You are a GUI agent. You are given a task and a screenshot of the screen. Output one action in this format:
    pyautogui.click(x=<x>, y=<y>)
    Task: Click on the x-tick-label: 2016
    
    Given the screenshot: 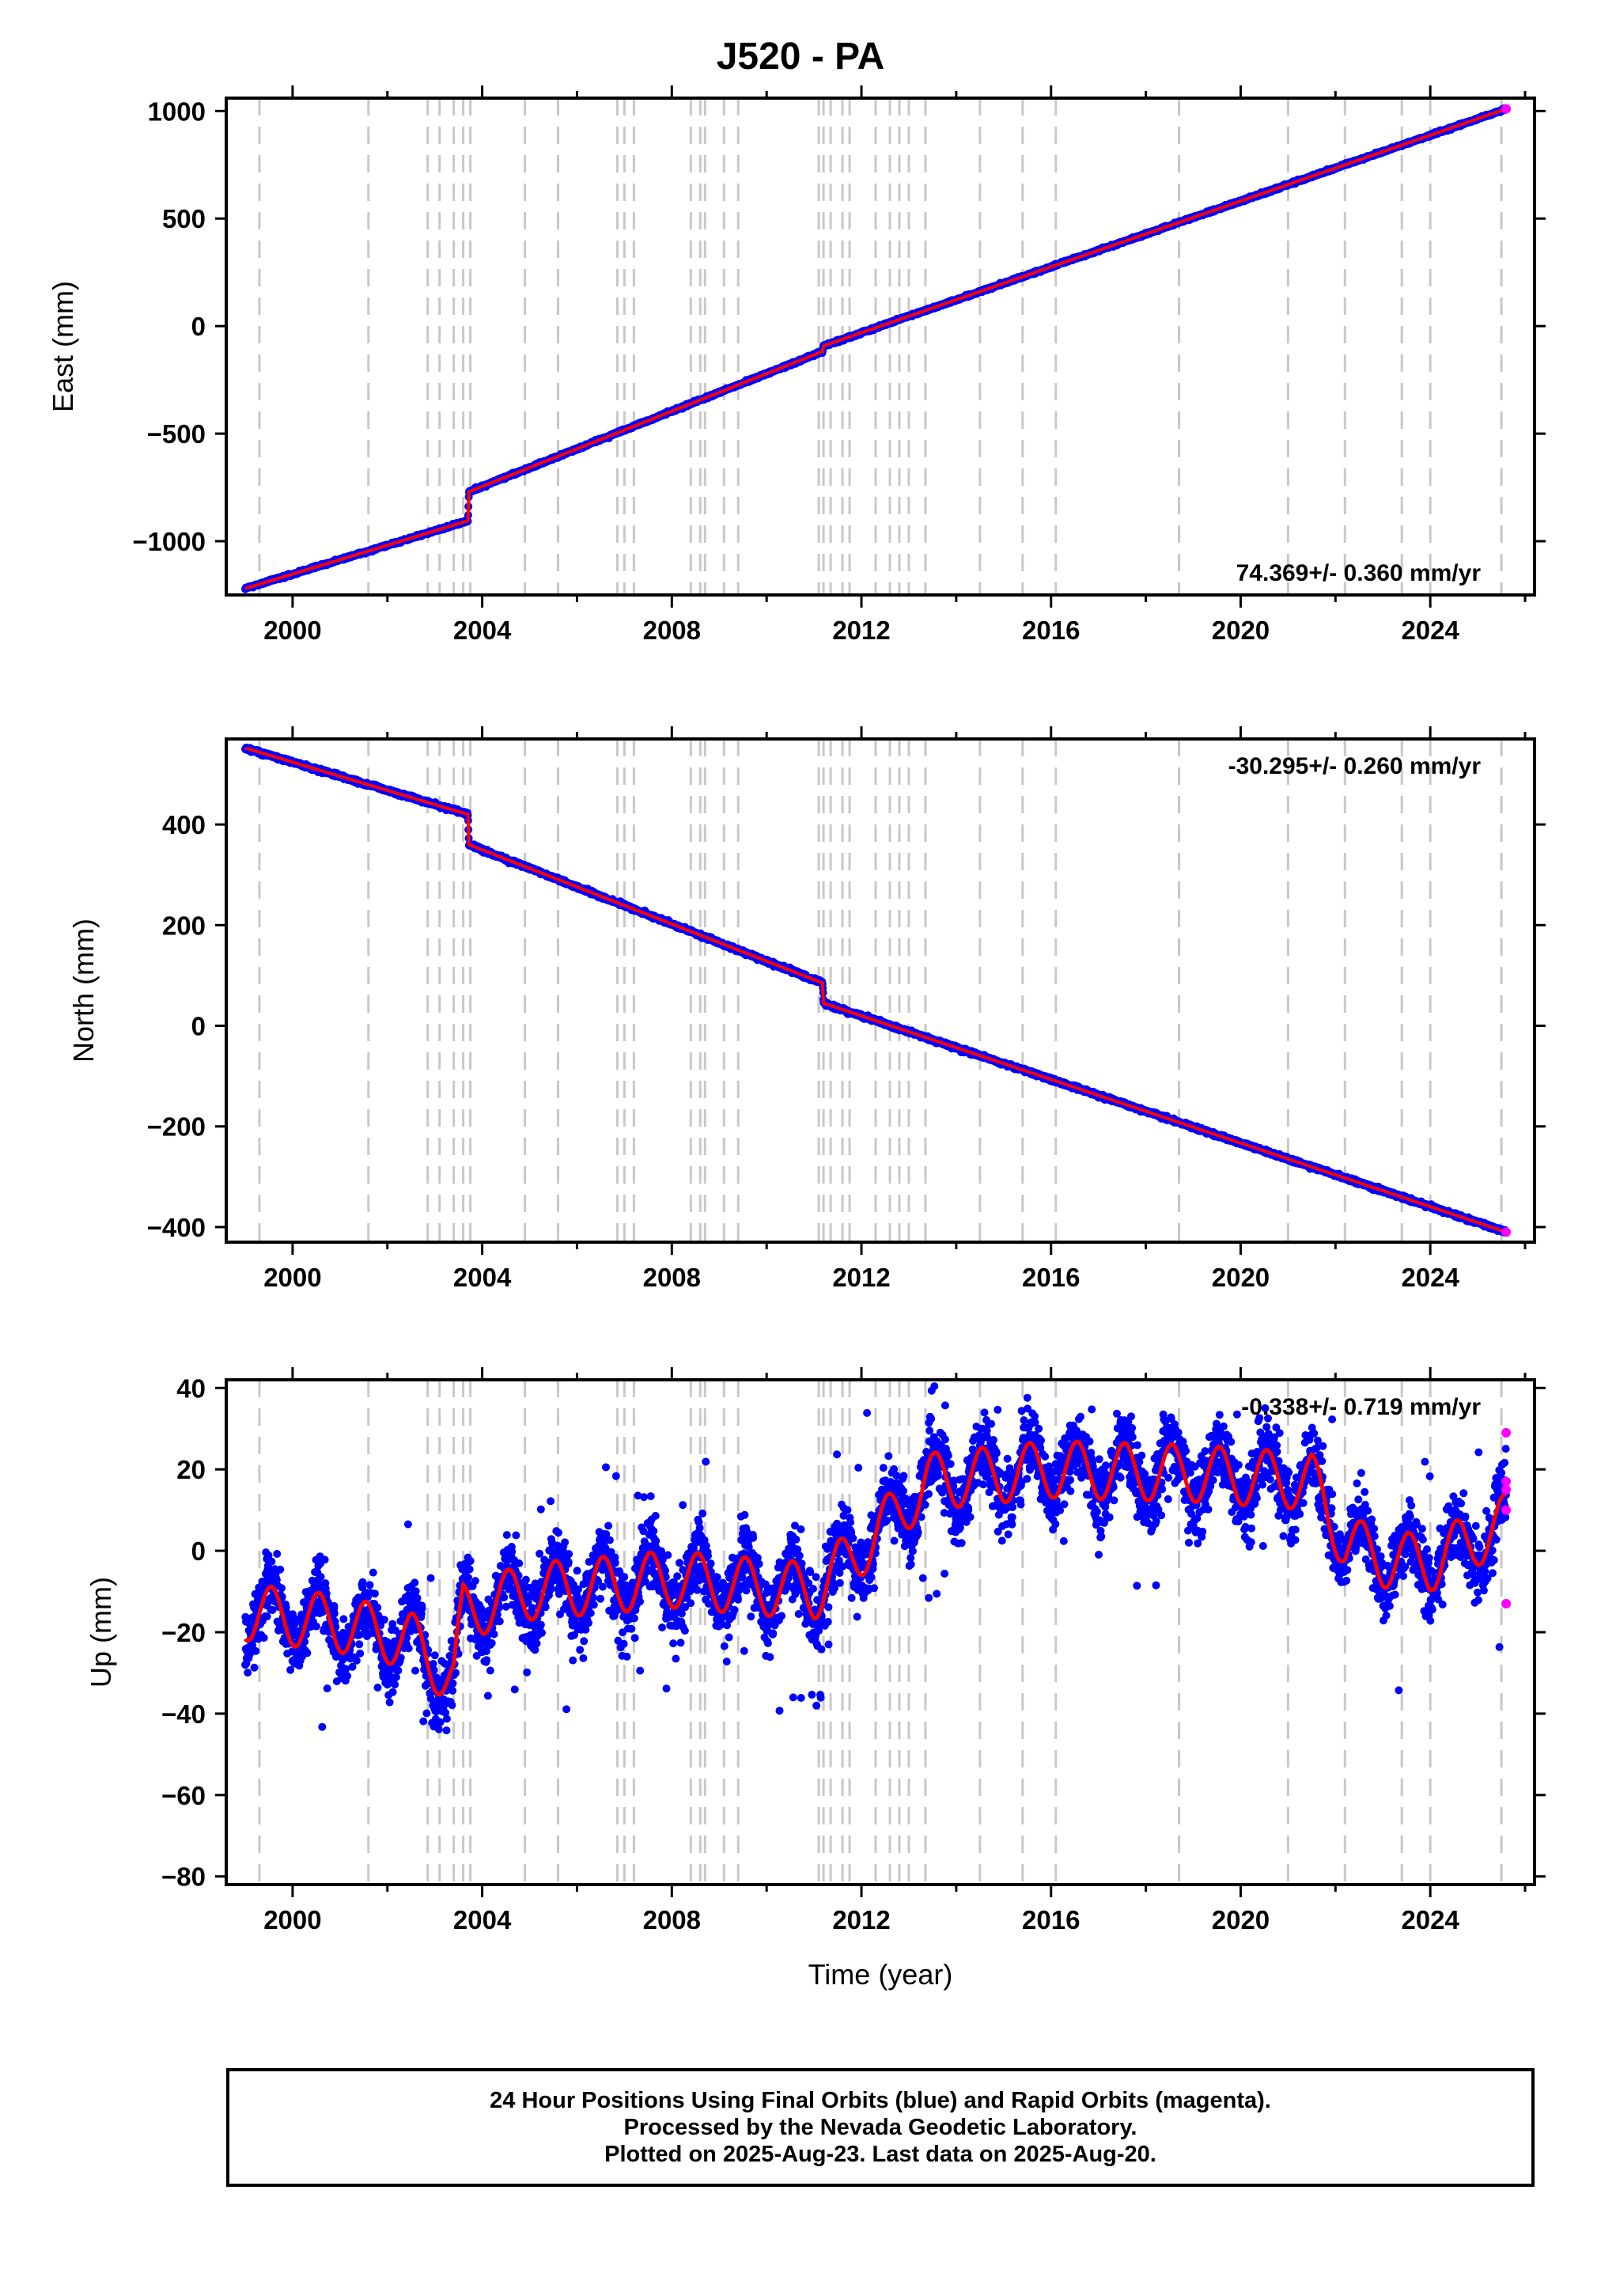 What is the action you would take?
    pyautogui.click(x=1051, y=631)
    